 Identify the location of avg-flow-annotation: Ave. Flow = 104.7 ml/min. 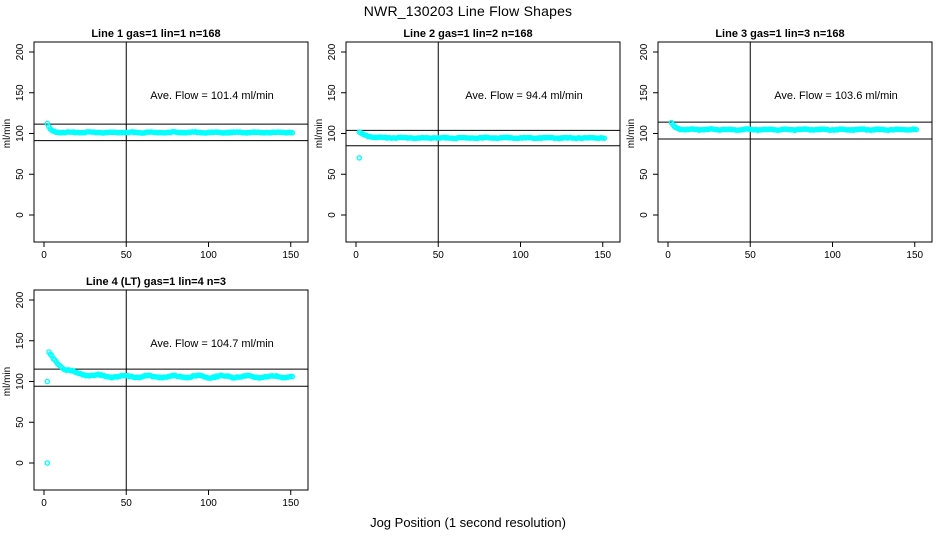
(212, 344).